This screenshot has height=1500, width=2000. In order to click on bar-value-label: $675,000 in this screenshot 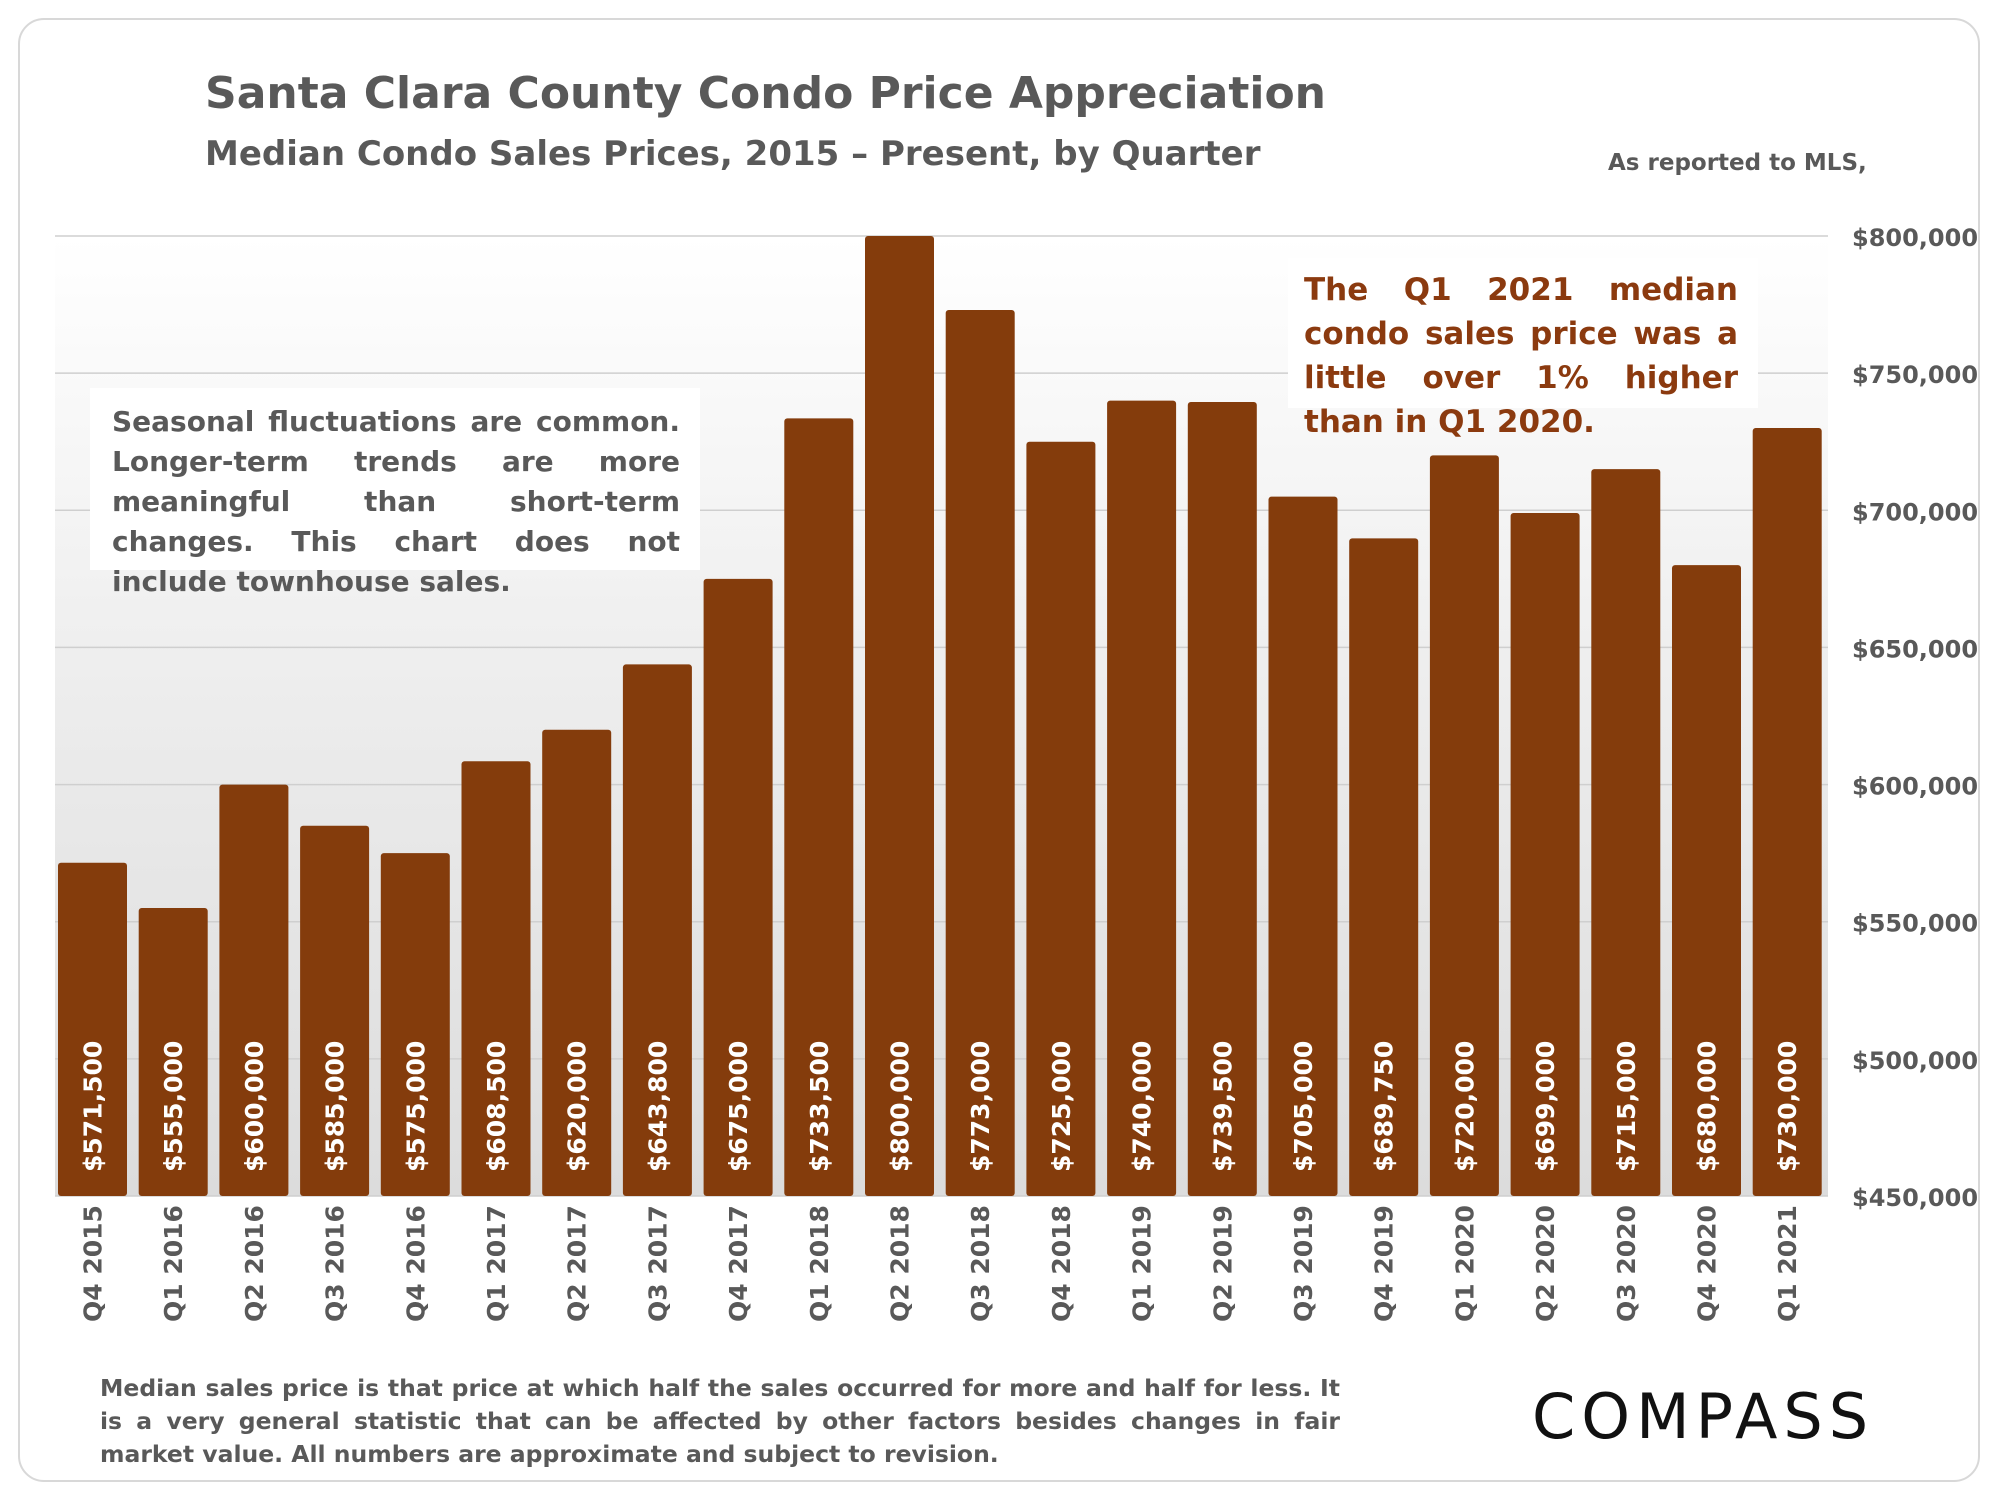, I will do `click(738, 1106)`.